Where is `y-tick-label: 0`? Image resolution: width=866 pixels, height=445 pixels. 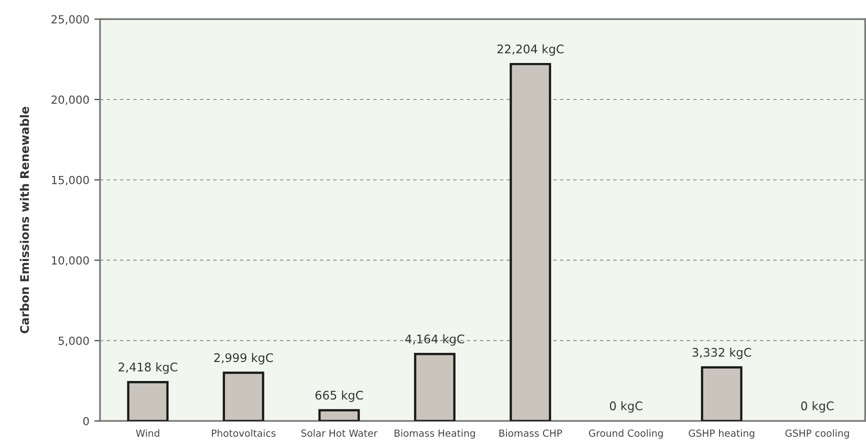
y-tick-label: 0 is located at coordinates (86, 421).